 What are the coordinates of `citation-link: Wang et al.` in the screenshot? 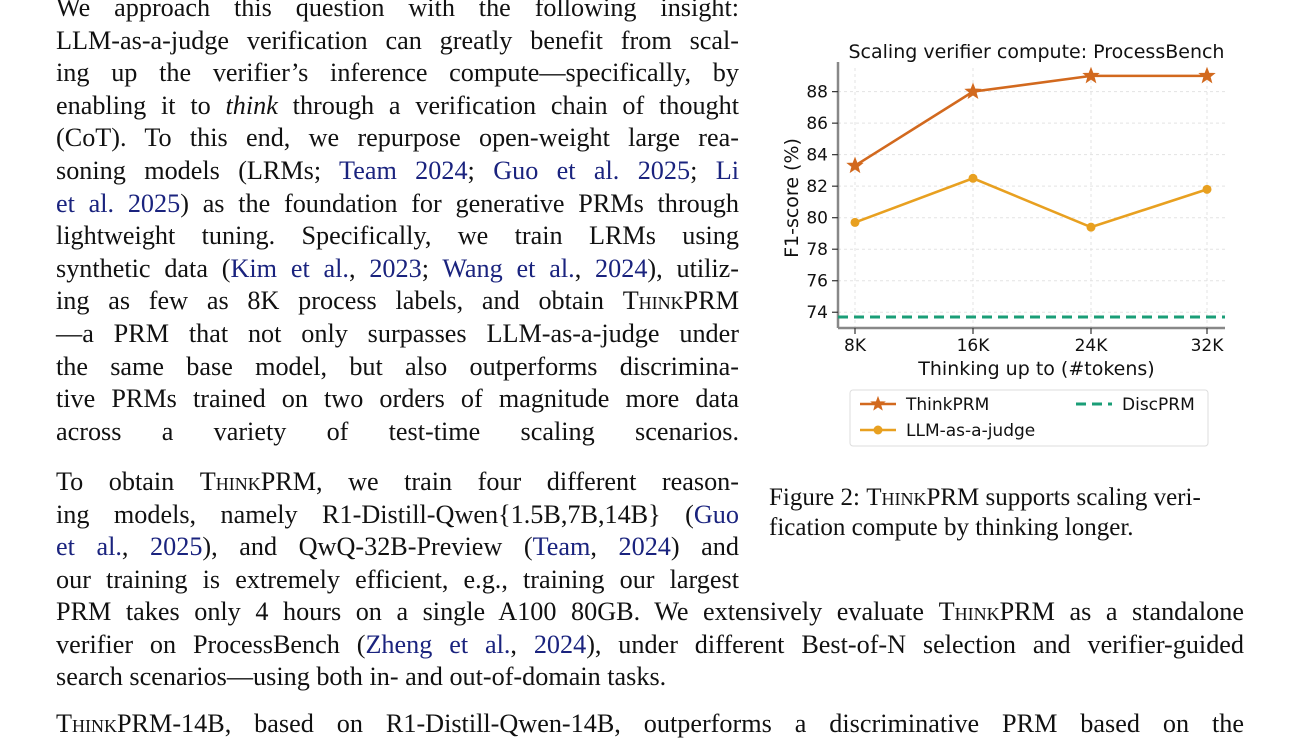 It's located at (508, 268).